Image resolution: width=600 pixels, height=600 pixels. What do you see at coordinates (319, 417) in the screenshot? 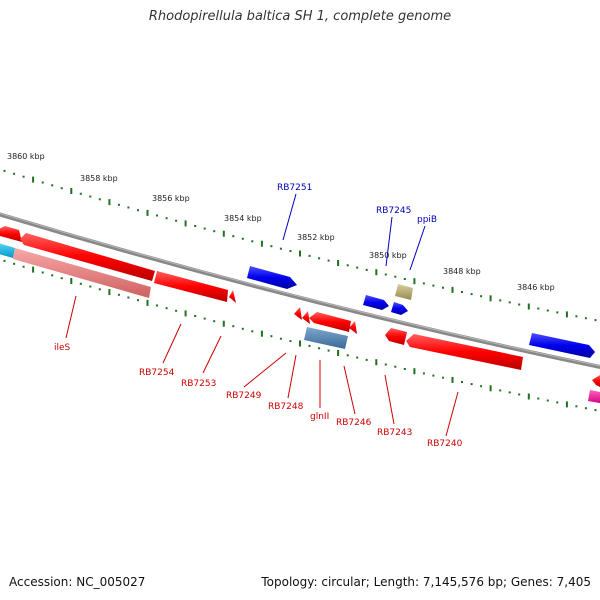
I see `gene-label: glnII` at bounding box center [319, 417].